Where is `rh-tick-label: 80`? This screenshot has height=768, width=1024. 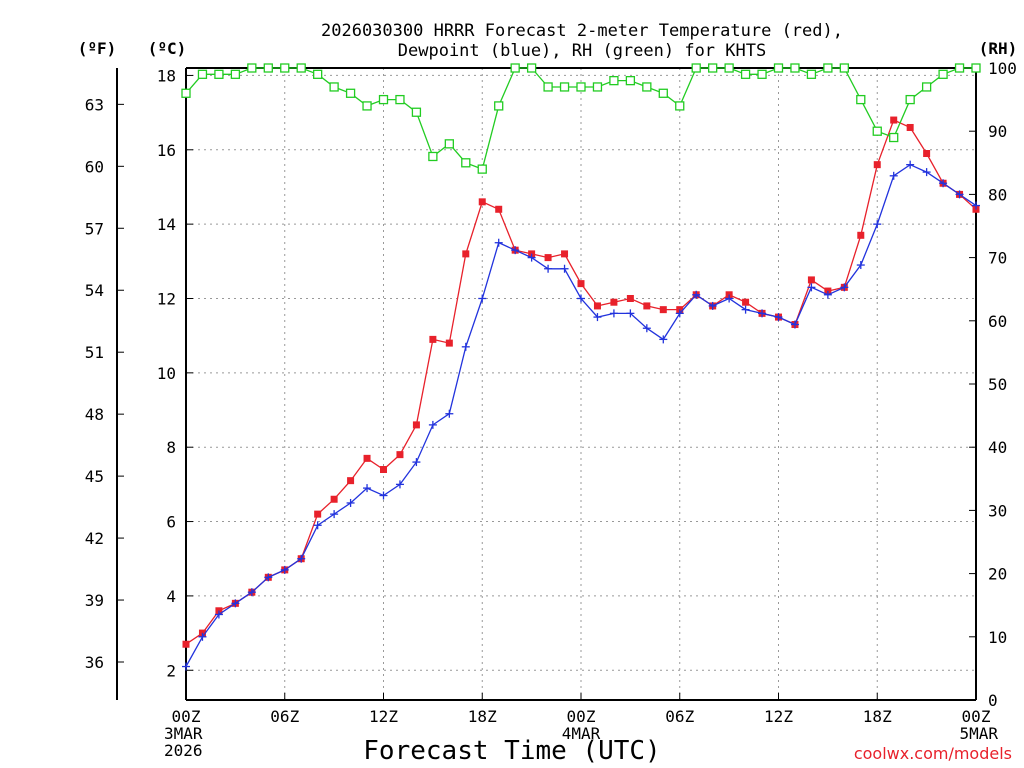
rh-tick-label: 80 is located at coordinates (997, 194).